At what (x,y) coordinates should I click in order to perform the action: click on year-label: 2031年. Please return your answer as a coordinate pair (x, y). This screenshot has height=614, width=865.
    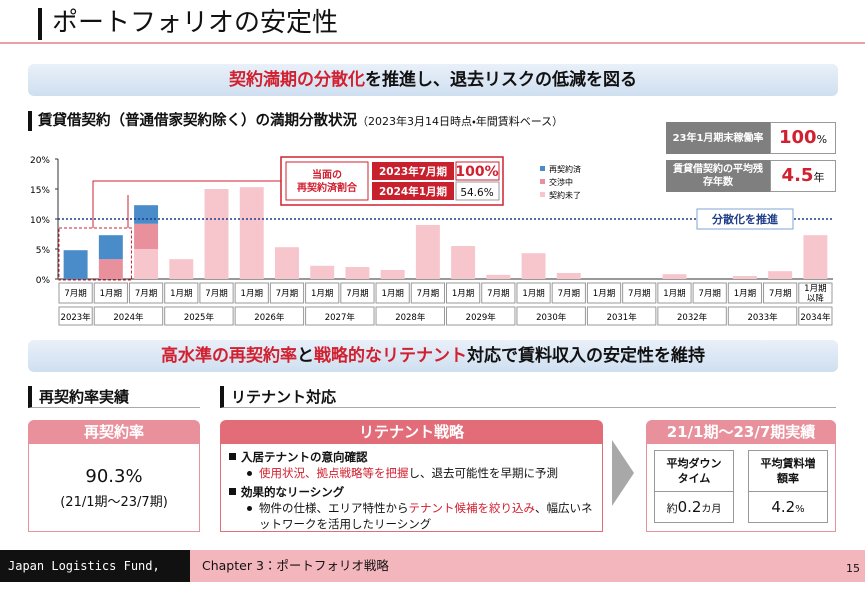
    Looking at the image, I should click on (622, 317).